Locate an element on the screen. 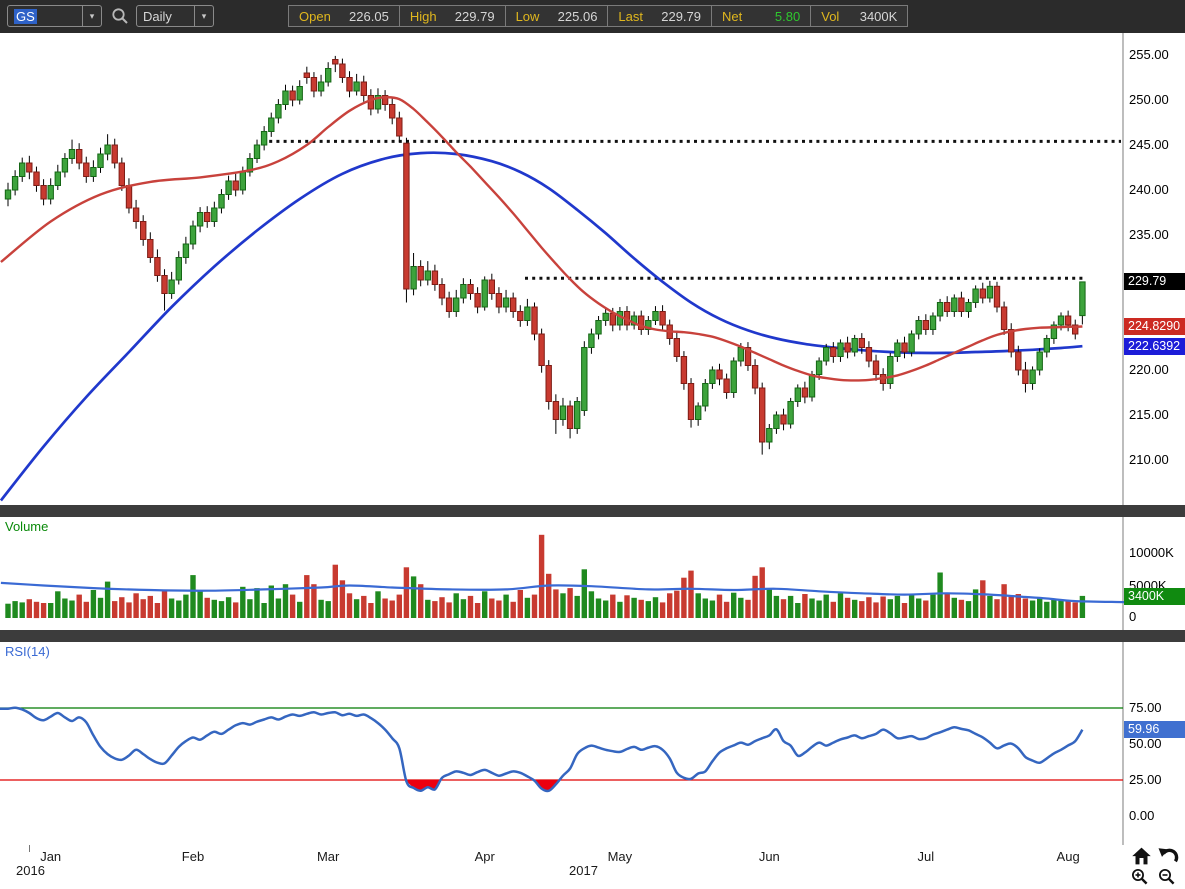 The image size is (1185, 889). symbol-input: GS ▾ is located at coordinates (54, 16).